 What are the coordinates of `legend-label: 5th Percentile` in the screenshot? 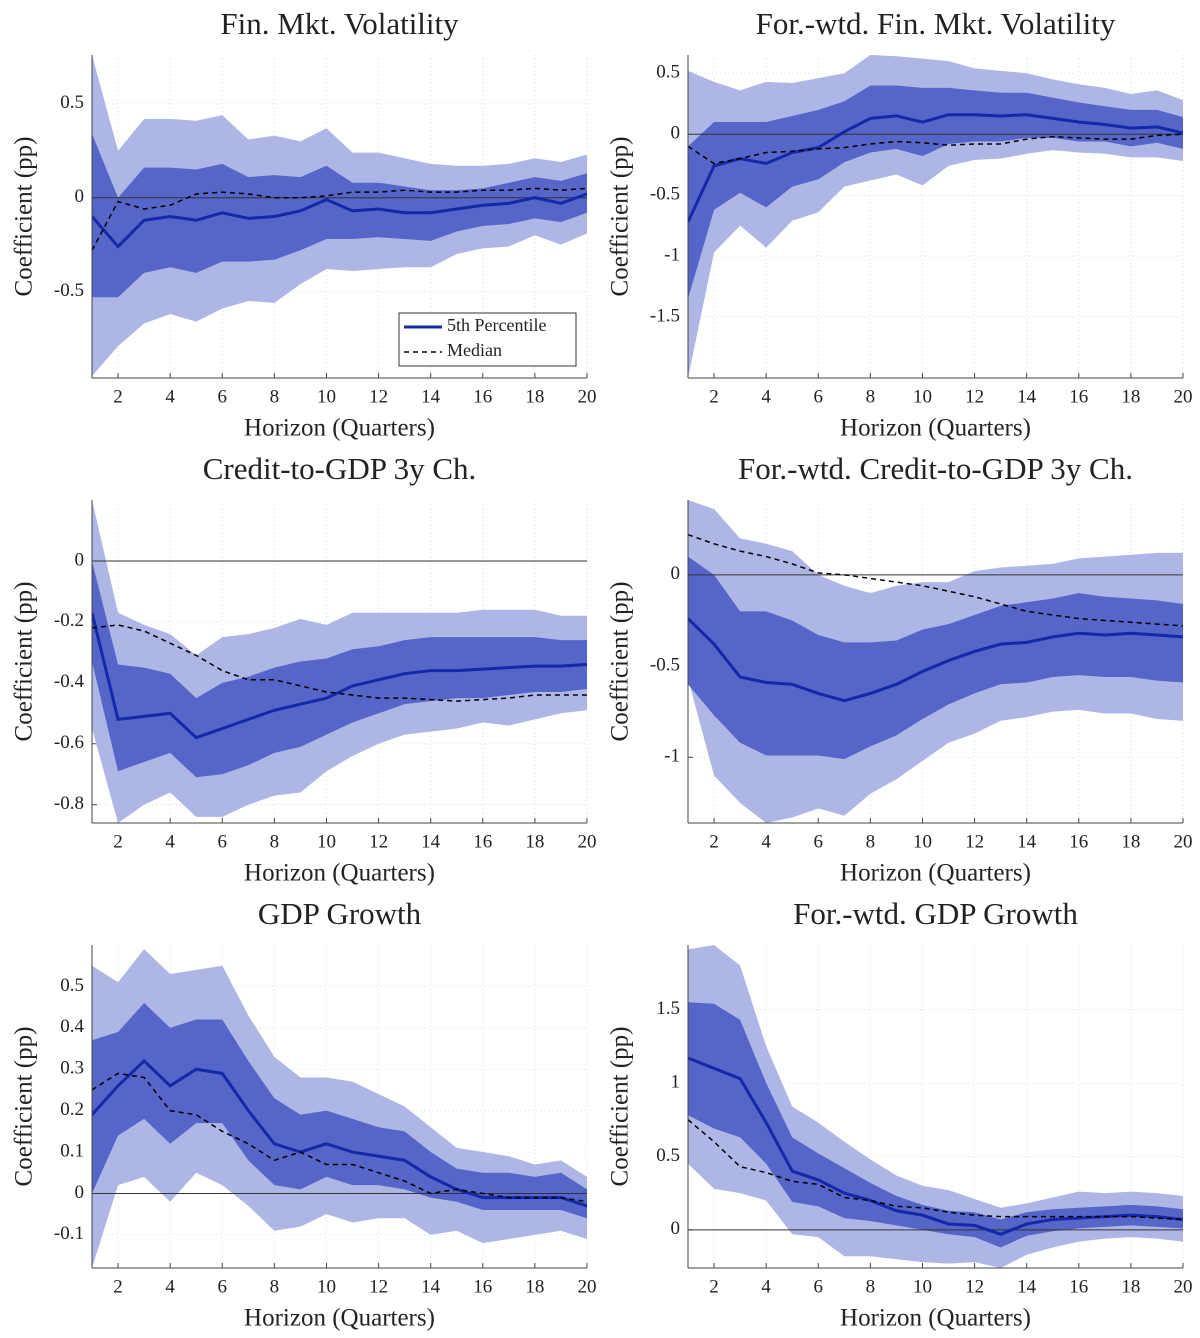 It's located at (496, 325).